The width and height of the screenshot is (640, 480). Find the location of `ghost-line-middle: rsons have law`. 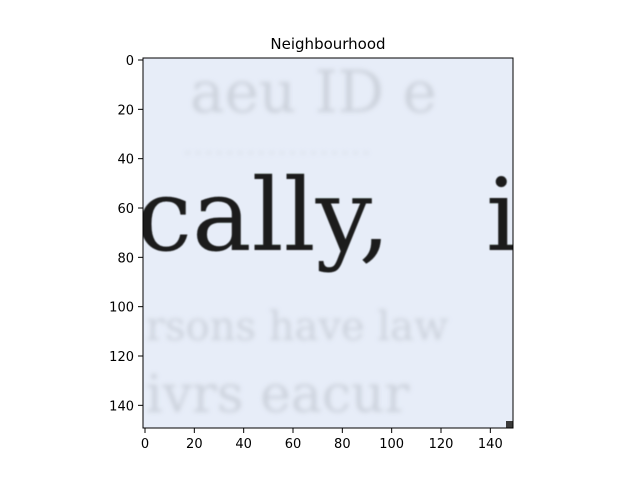

ghost-line-middle: rsons have law is located at coordinates (297, 327).